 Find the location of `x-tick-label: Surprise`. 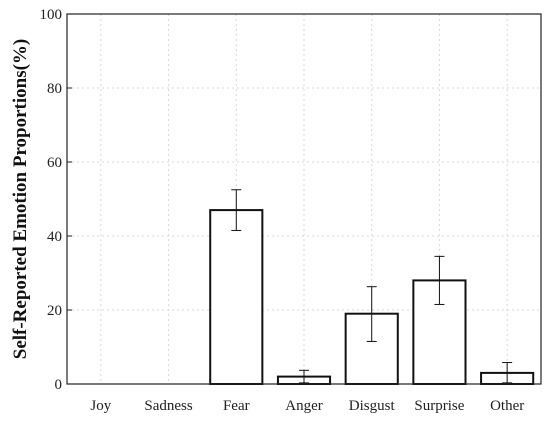

x-tick-label: Surprise is located at coordinates (439, 406).